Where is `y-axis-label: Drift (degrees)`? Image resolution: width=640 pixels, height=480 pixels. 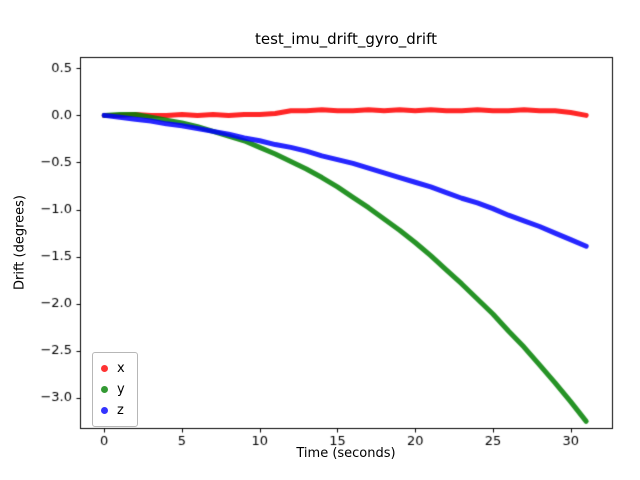 y-axis-label: Drift (degrees) is located at coordinates (20, 242).